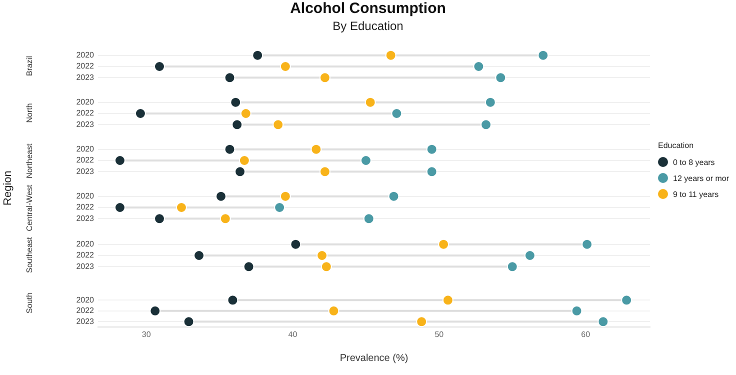 This screenshot has height=375, width=736. Describe the element at coordinates (439, 334) in the screenshot. I see `x-tick-label: 50` at that location.